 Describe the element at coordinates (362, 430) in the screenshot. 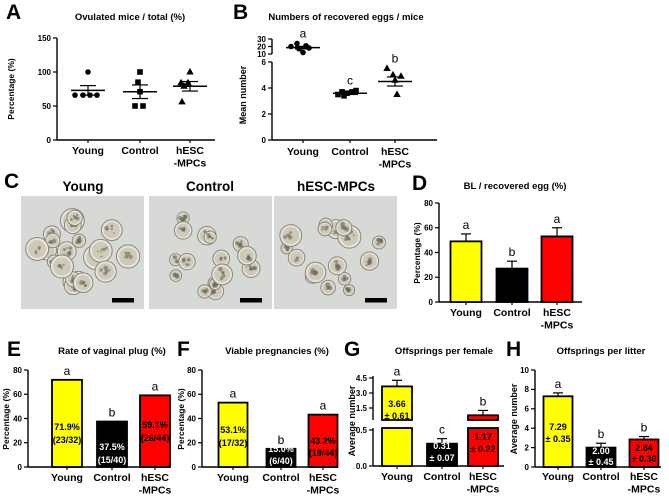

I see `svg-text: 0.5` at that location.